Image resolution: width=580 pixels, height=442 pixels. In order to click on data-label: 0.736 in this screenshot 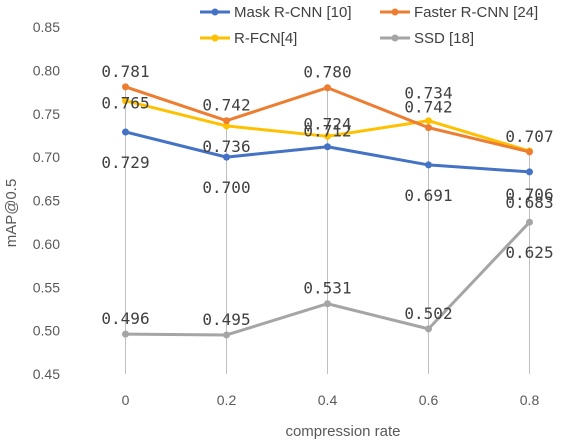, I will do `click(226, 146)`.